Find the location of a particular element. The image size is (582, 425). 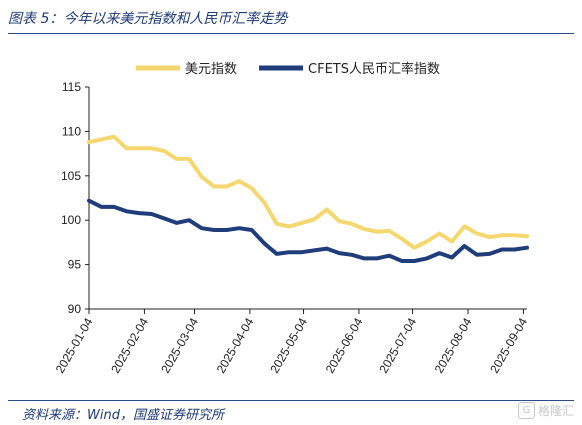

x-tick-label: 2025-03-04 is located at coordinates (179, 345).